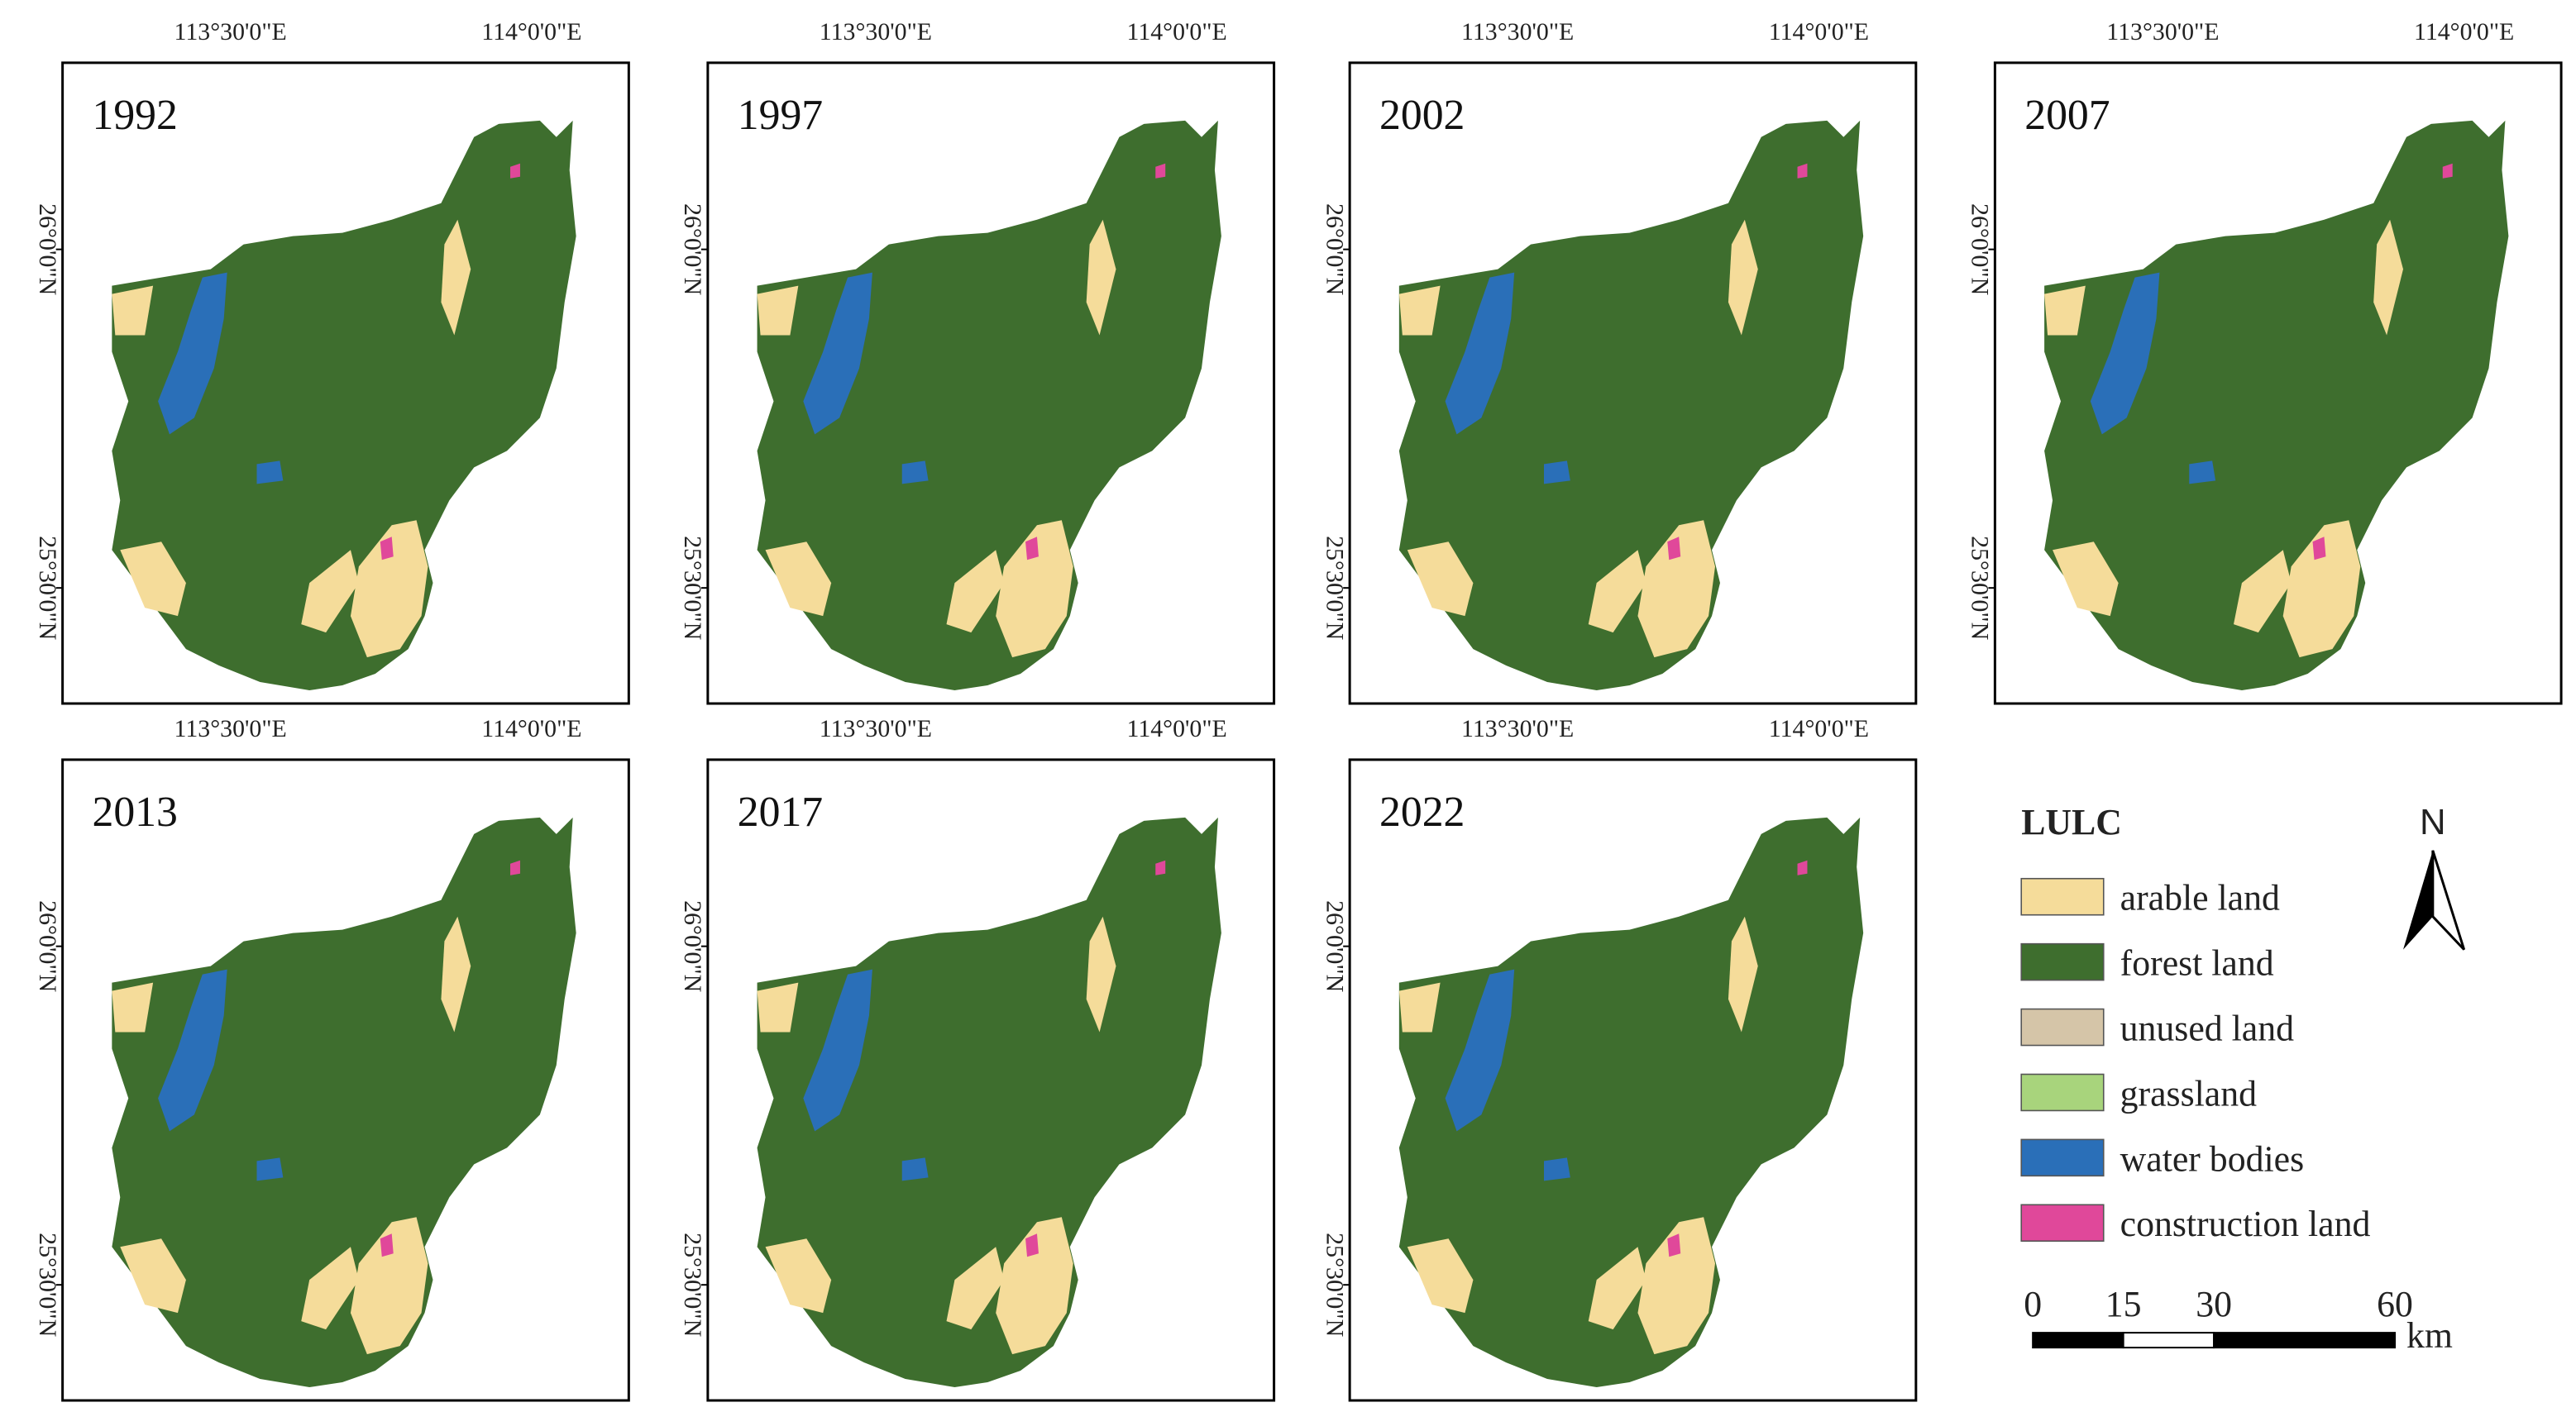 The width and height of the screenshot is (2576, 1412). Describe the element at coordinates (2207, 1028) in the screenshot. I see `legend-label: unused land` at that location.